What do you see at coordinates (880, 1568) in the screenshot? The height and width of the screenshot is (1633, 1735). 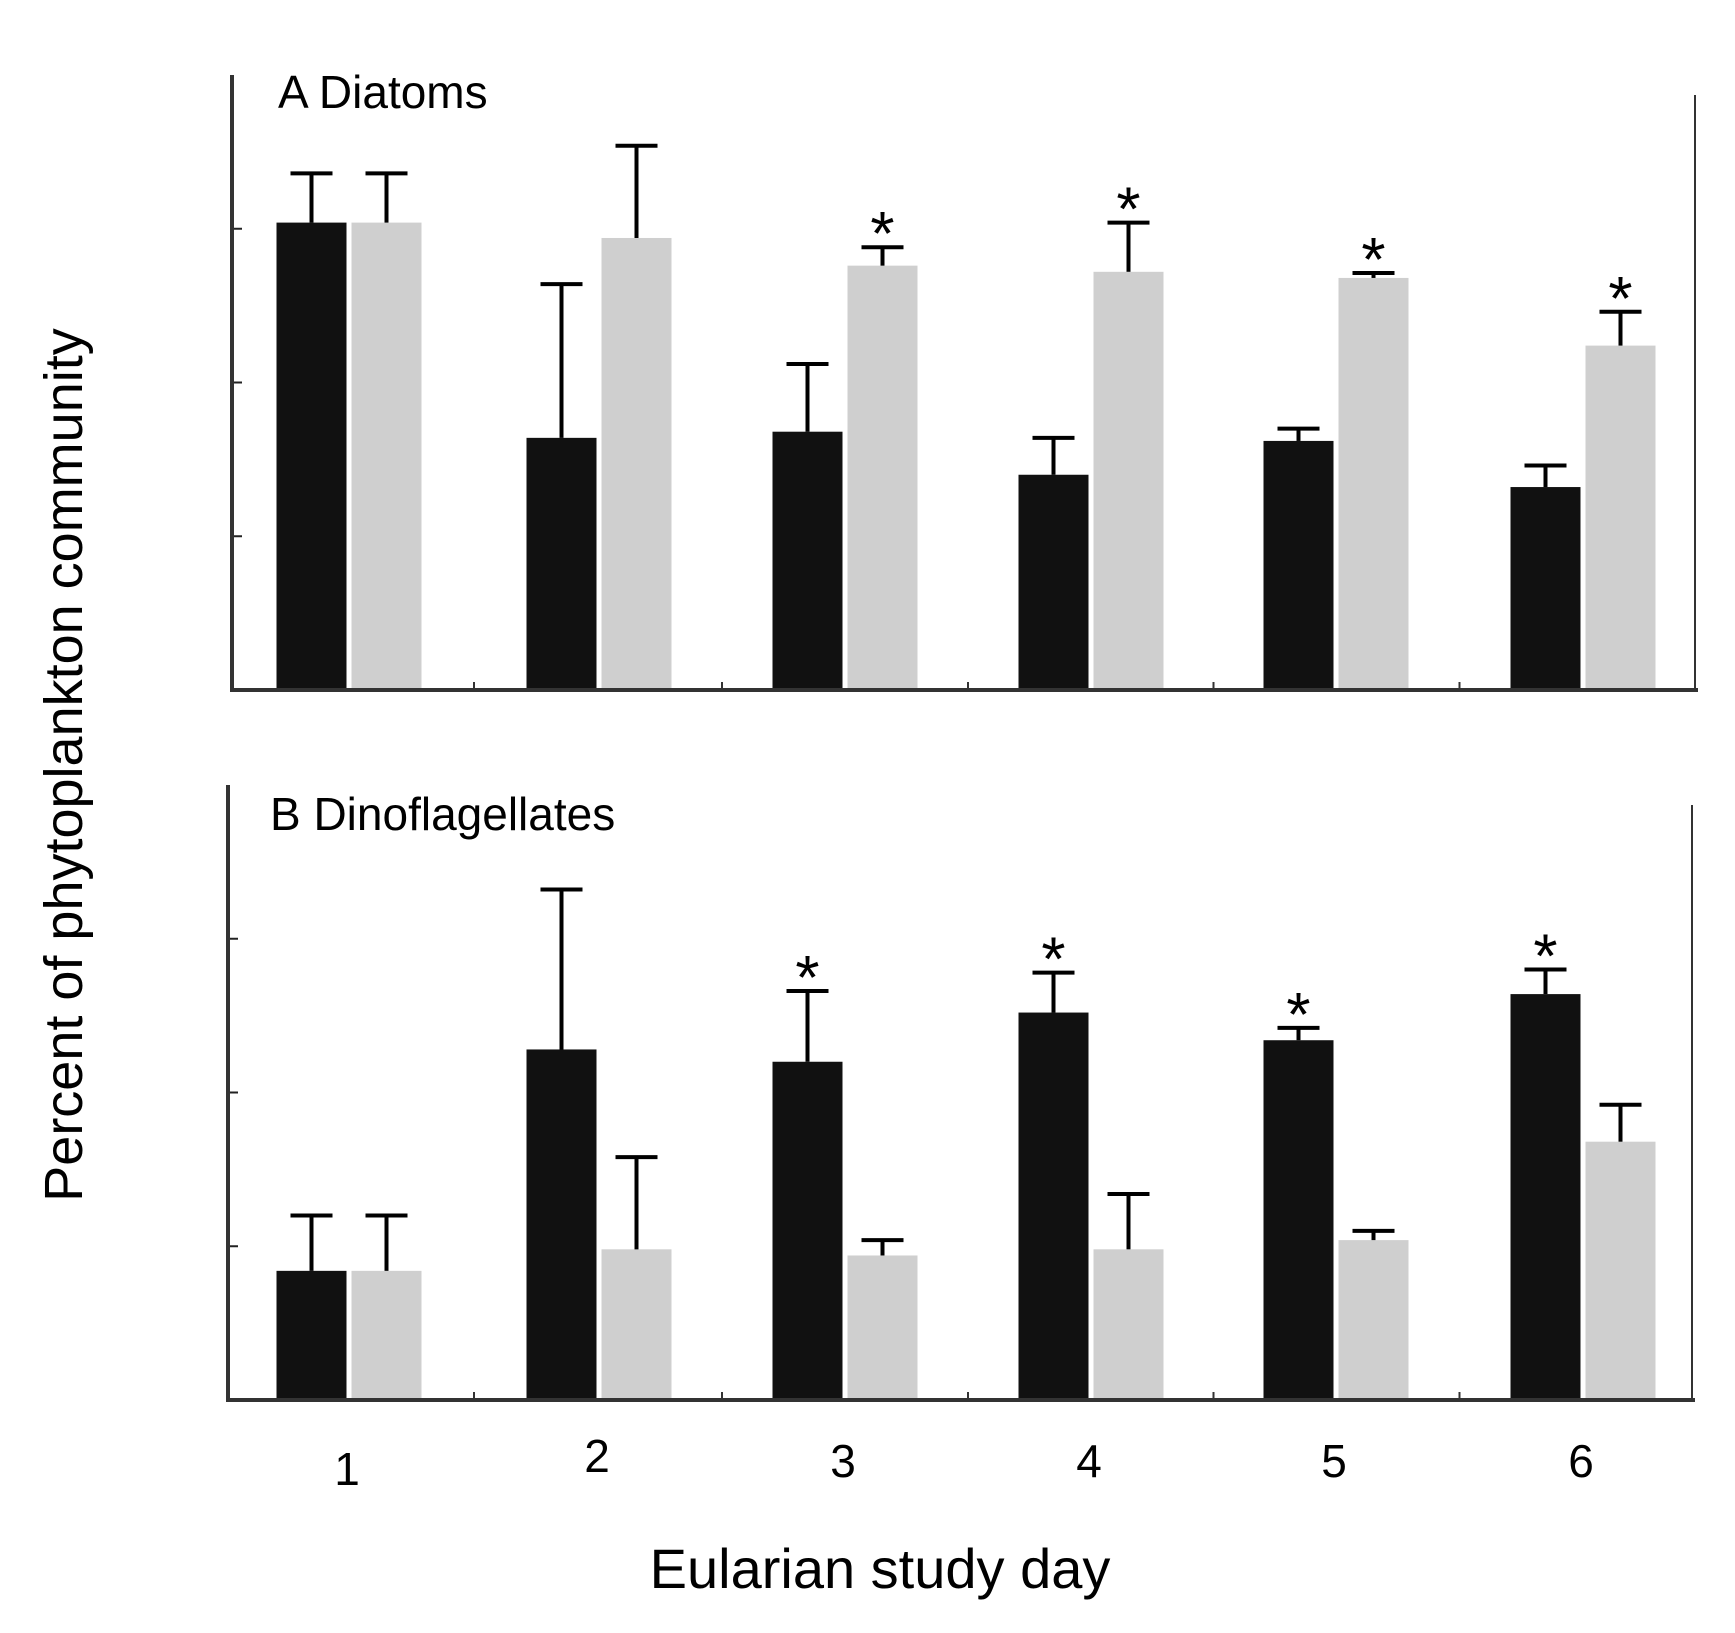 I see `x-axis-label: Eularian study day` at bounding box center [880, 1568].